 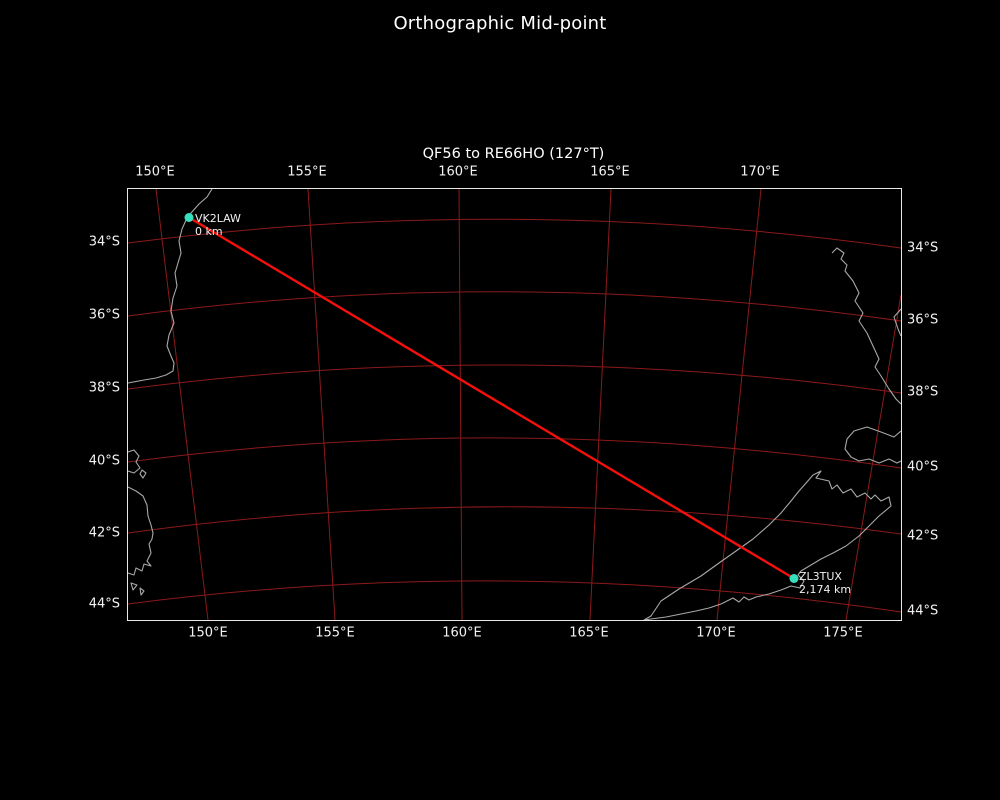 What do you see at coordinates (923, 392) in the screenshot?
I see `tick-label-right: 38°S` at bounding box center [923, 392].